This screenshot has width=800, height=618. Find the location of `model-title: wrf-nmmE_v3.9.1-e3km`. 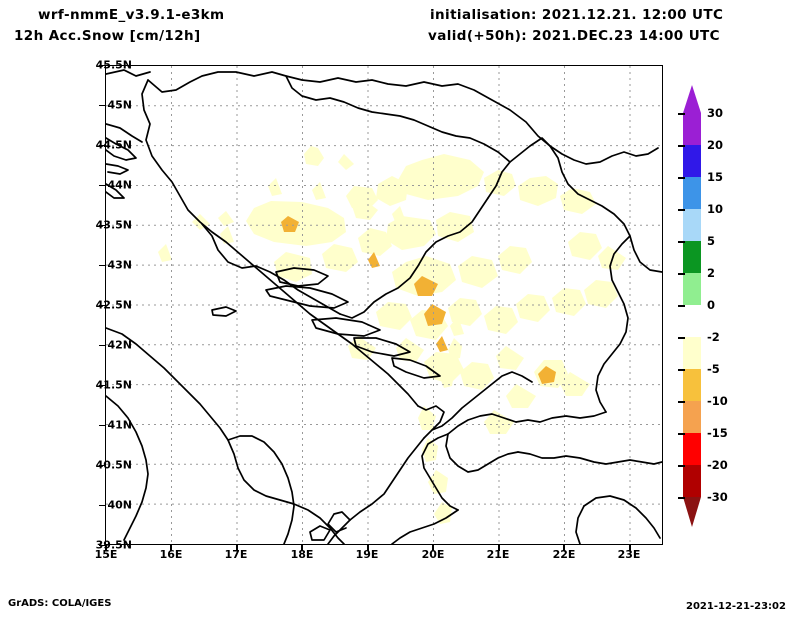

model-title: wrf-nmmE_v3.9.1-e3km is located at coordinates (131, 15).